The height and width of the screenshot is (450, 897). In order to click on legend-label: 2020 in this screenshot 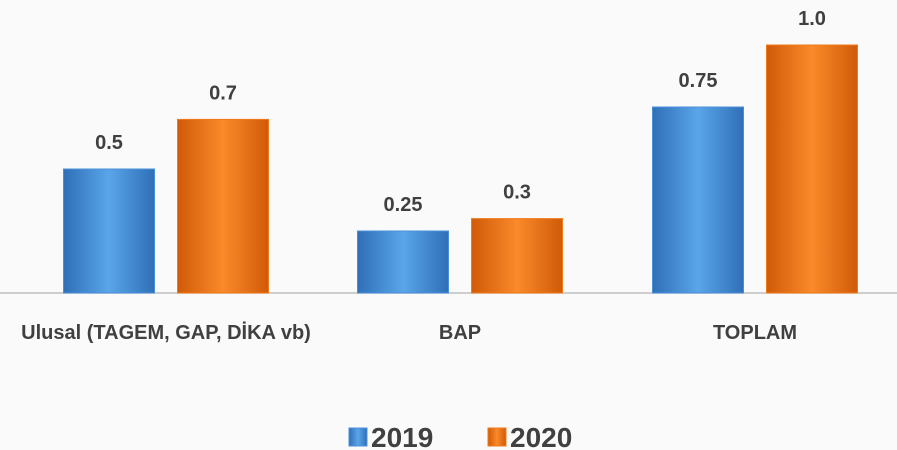, I will do `click(541, 436)`.